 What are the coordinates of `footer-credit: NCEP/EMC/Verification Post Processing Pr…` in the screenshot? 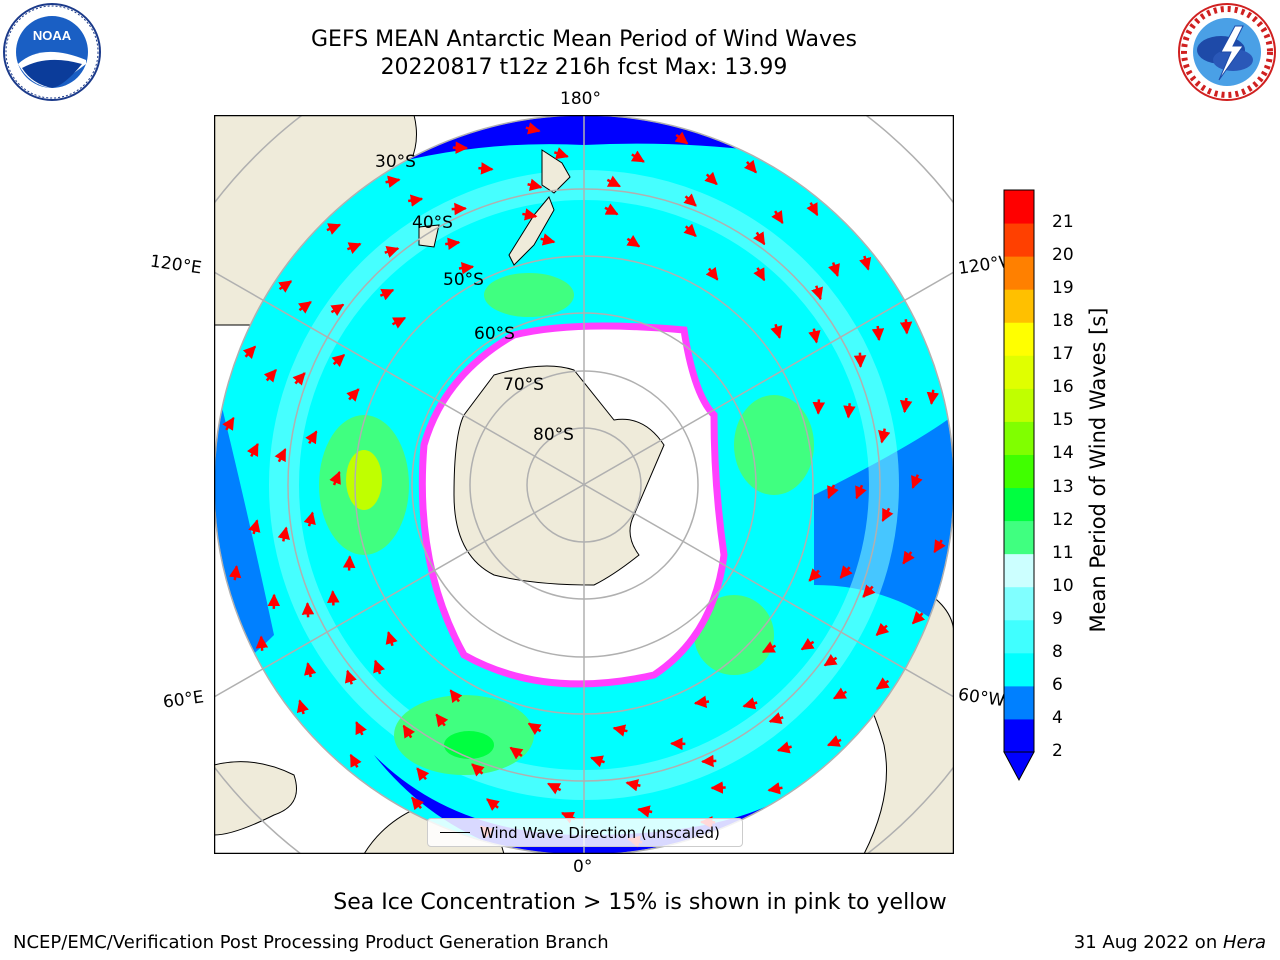 It's located at (311, 942).